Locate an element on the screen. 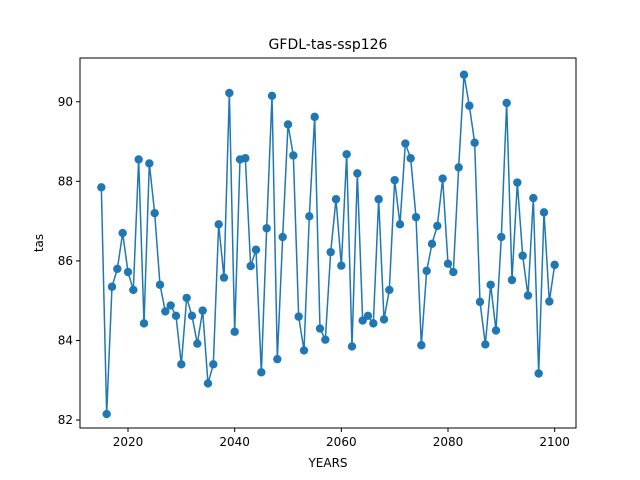 This screenshot has height=480, width=640. chart-title: GFDL-tas-ssp126 is located at coordinates (328, 45).